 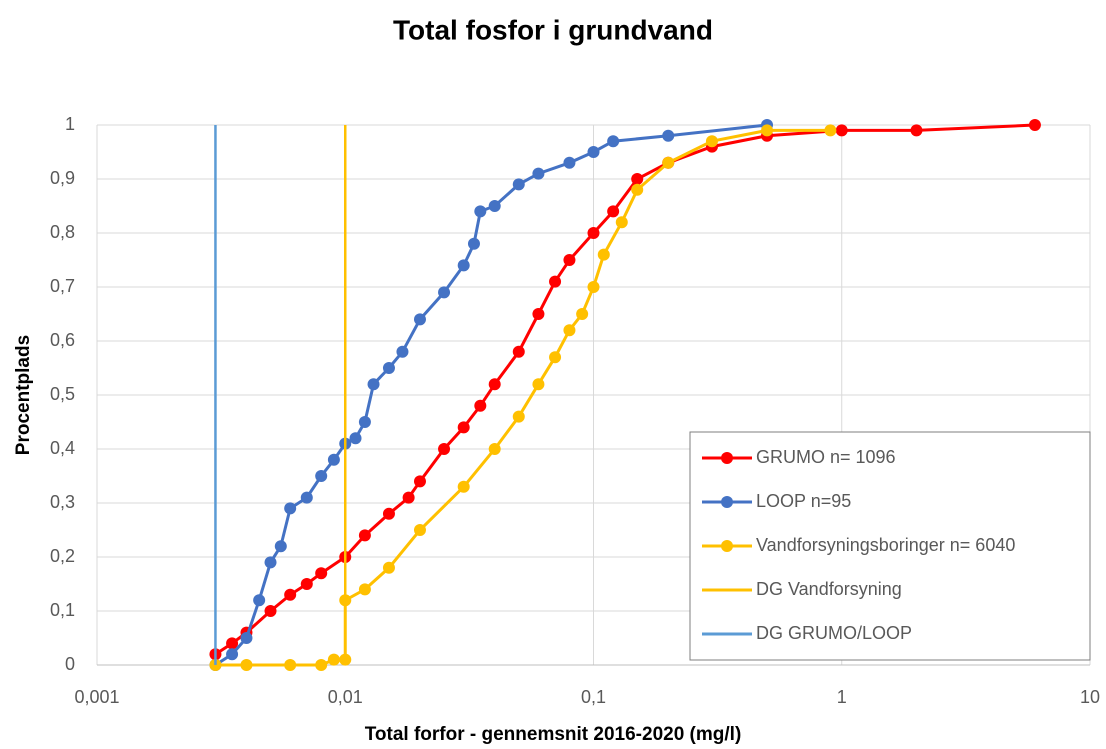 I want to click on legend-label: DG Vandforsyning, so click(x=829, y=589).